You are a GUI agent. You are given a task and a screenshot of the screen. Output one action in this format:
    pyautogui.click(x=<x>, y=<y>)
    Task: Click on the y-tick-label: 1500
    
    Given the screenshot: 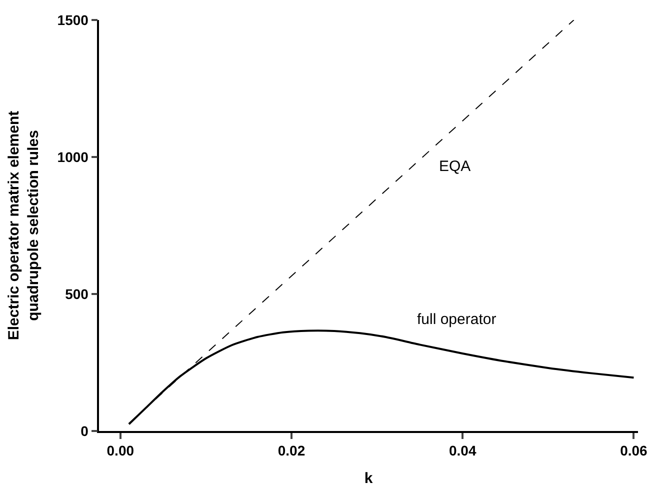 What is the action you would take?
    pyautogui.click(x=73, y=20)
    